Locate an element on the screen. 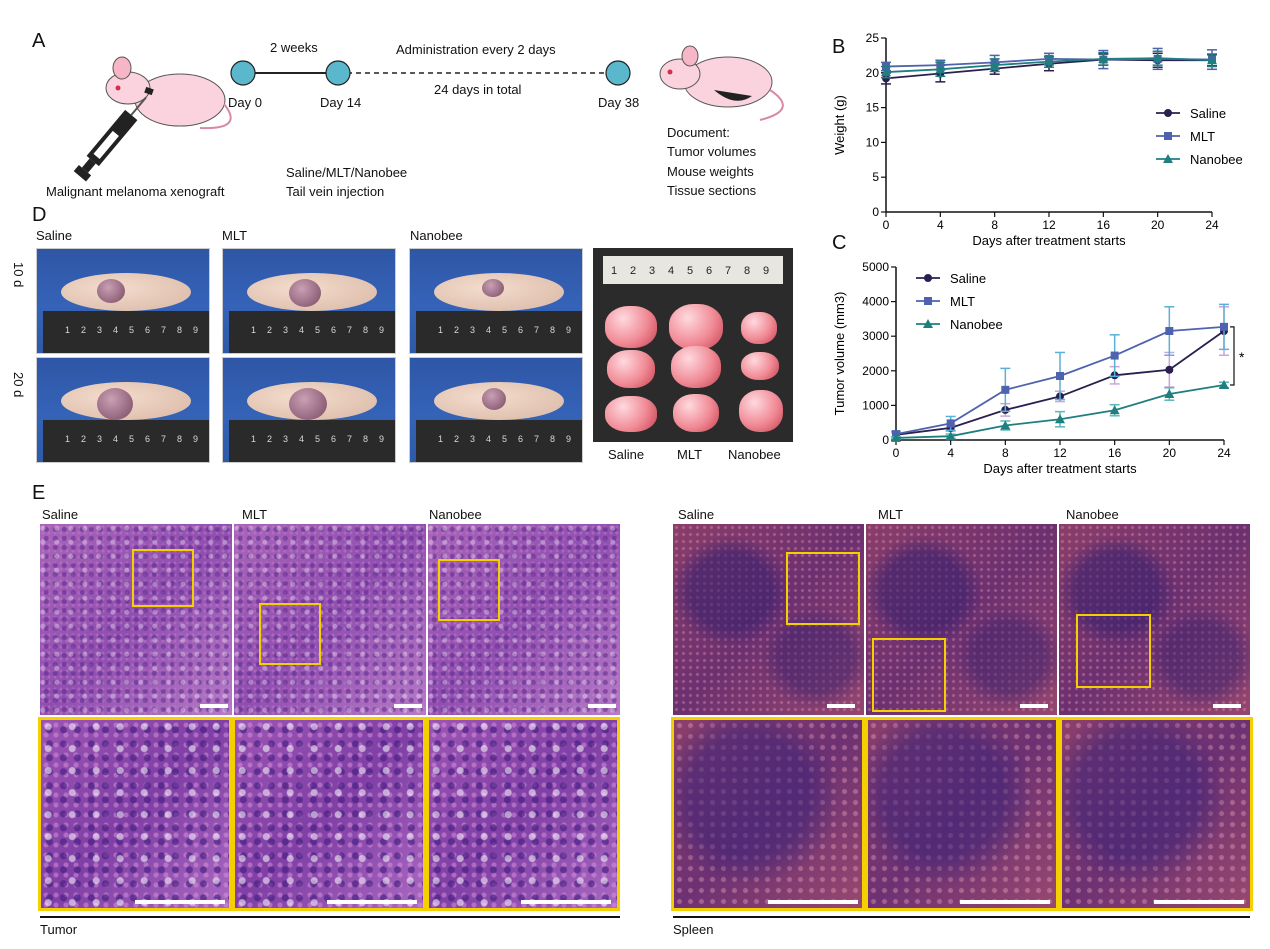  spleen-zoom-mlt is located at coordinates (962, 814).